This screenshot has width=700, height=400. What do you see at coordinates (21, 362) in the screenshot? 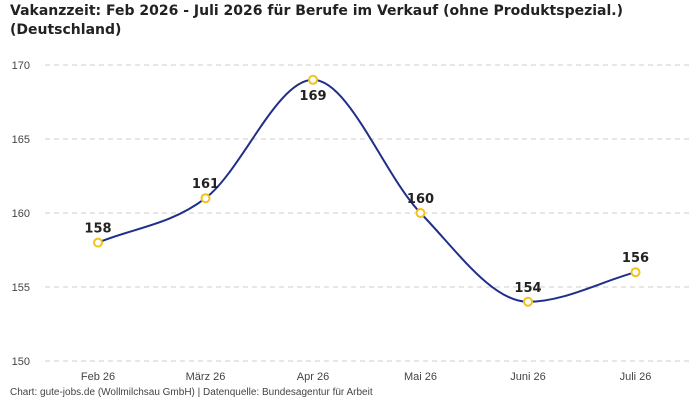
I see `y-tick-label: 150` at bounding box center [21, 362].